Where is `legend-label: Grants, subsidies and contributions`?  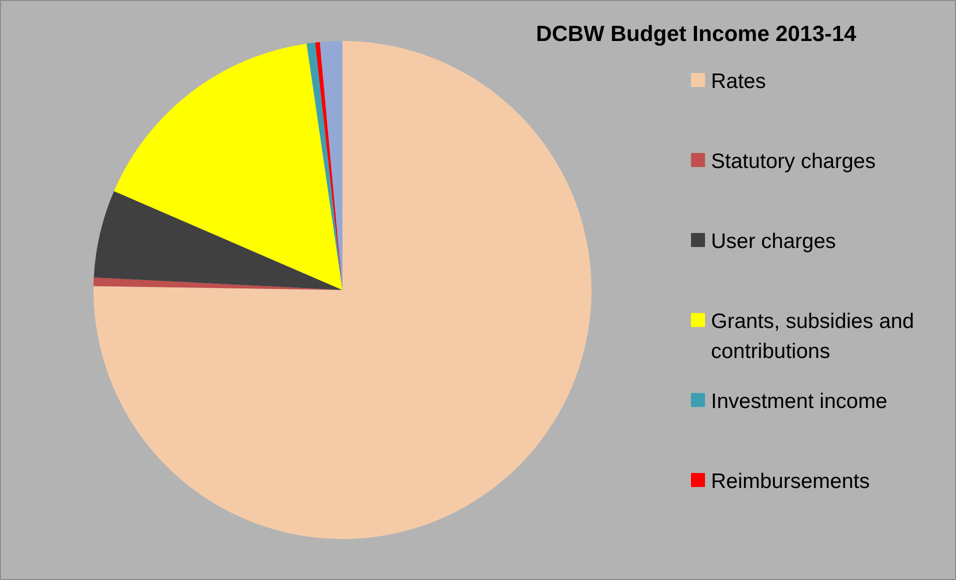 legend-label: Grants, subsidies and contributions is located at coordinates (813, 337).